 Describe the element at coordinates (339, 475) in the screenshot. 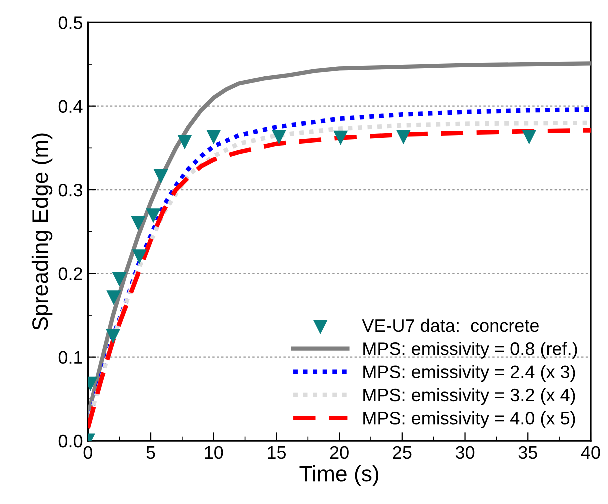

I see `x-axis-title: Time (s)` at that location.